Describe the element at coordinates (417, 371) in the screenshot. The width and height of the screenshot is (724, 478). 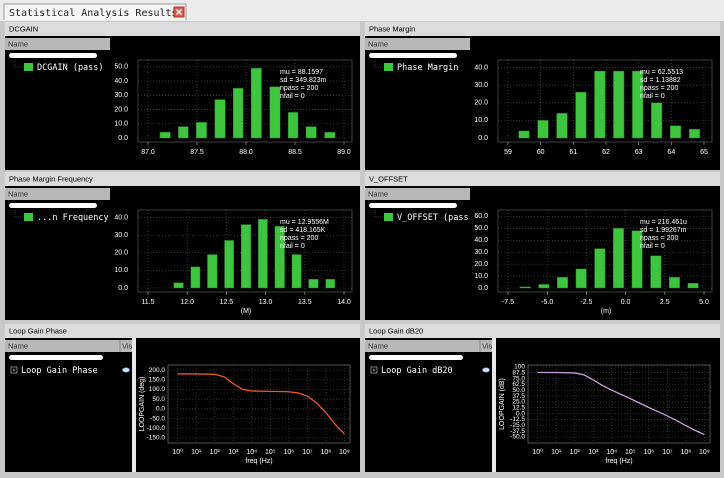
I see `tree-item: Loop Gain dB20` at that location.